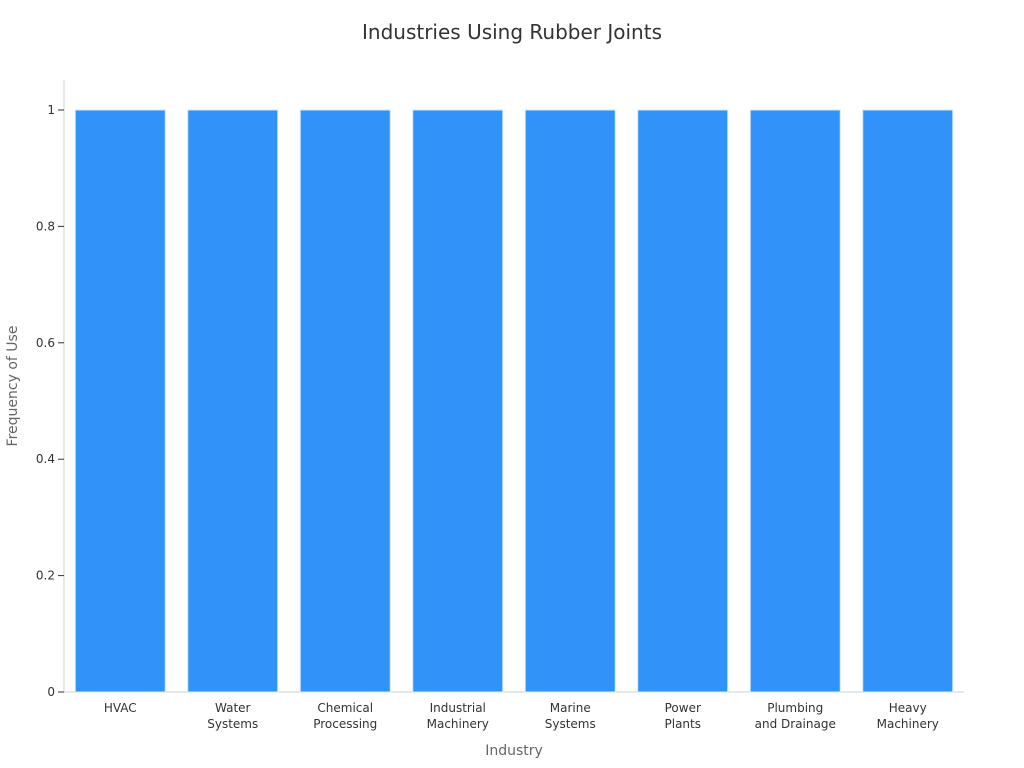  Describe the element at coordinates (683, 716) in the screenshot. I see `x-tick-label: Power Plants` at that location.